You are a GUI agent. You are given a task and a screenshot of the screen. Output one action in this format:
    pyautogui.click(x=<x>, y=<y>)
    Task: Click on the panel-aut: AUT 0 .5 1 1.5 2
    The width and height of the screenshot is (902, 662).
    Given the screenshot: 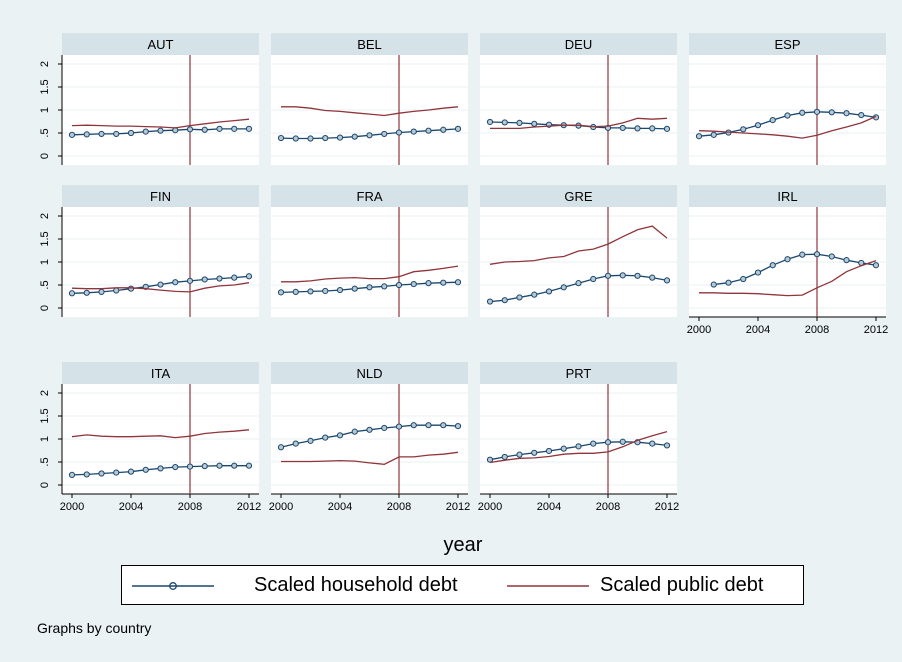 What is the action you would take?
    pyautogui.click(x=149, y=99)
    